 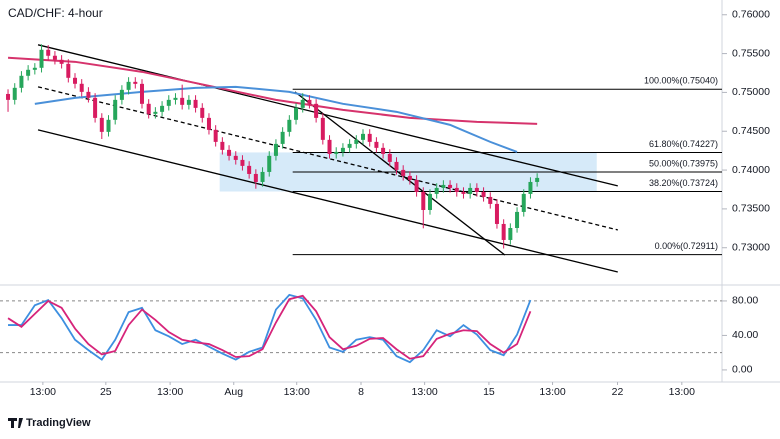 What do you see at coordinates (686, 246) in the screenshot?
I see `fib-label: 0.00%(0.72911)` at bounding box center [686, 246].